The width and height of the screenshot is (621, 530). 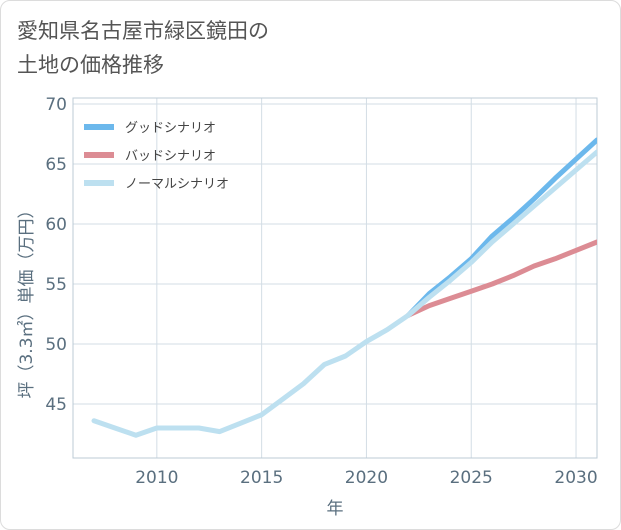 What do you see at coordinates (56, 105) in the screenshot?
I see `y-tick-label-5: 70` at bounding box center [56, 105].